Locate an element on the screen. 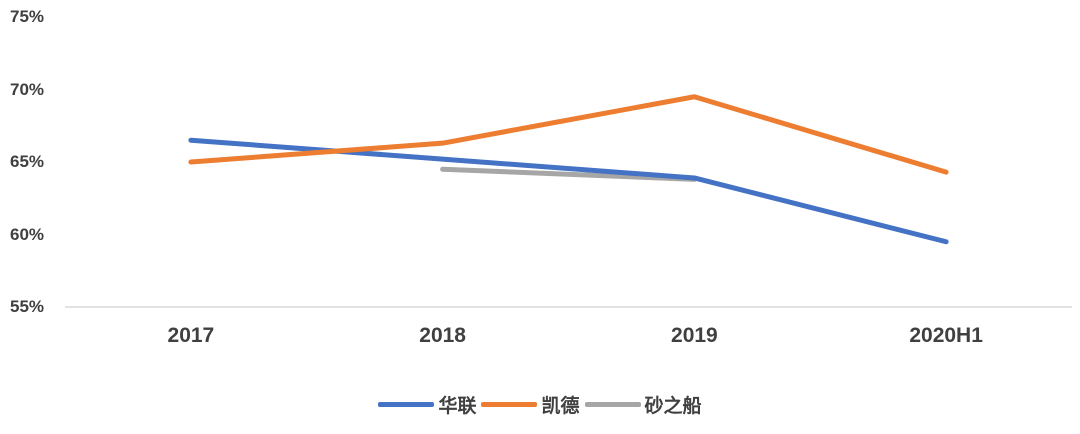 The image size is (1080, 434). legend-label: 砂之船 is located at coordinates (673, 406).